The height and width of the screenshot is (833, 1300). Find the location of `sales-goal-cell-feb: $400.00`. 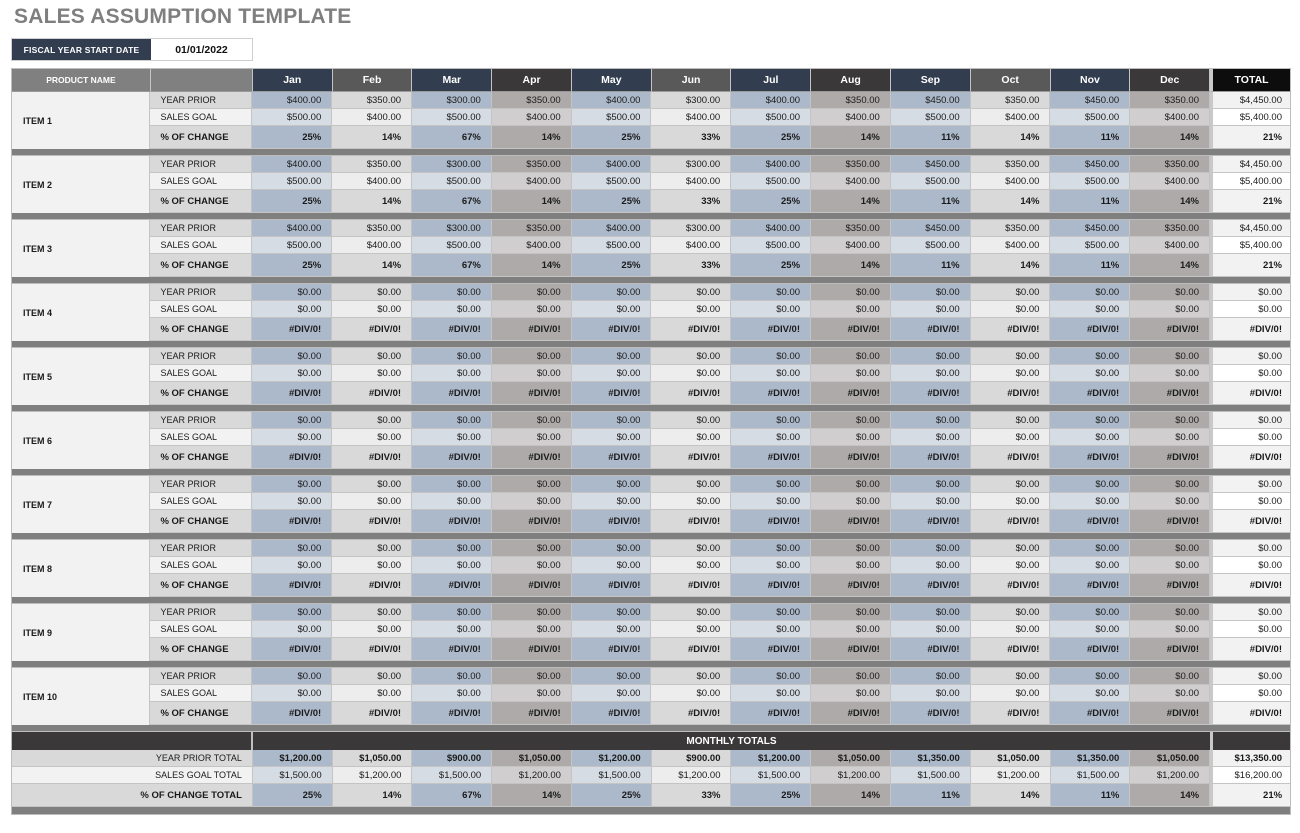

sales-goal-cell-feb: $400.00 is located at coordinates (372, 181).